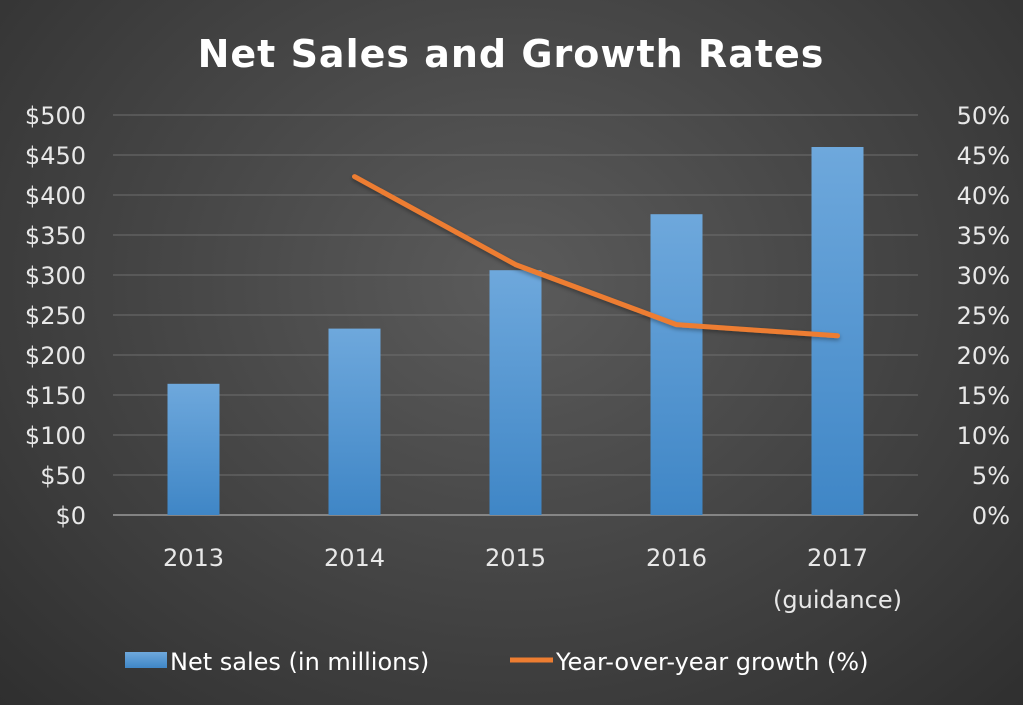 Image resolution: width=1023 pixels, height=705 pixels. I want to click on left-tick-label: $400, so click(55, 196).